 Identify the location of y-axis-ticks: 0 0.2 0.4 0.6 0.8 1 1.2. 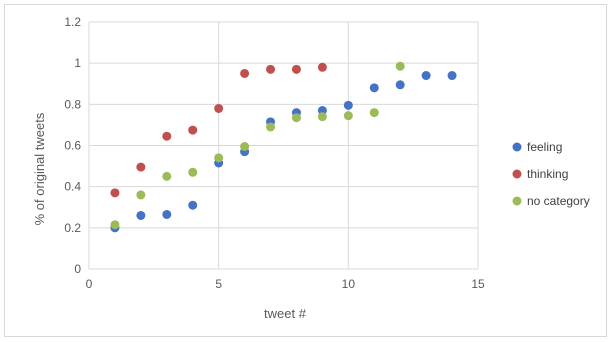
(72, 145).